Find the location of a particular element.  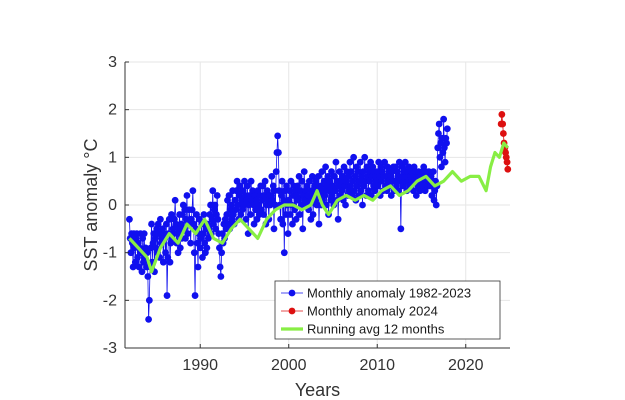

y-tick-label: 2 is located at coordinates (112, 110).